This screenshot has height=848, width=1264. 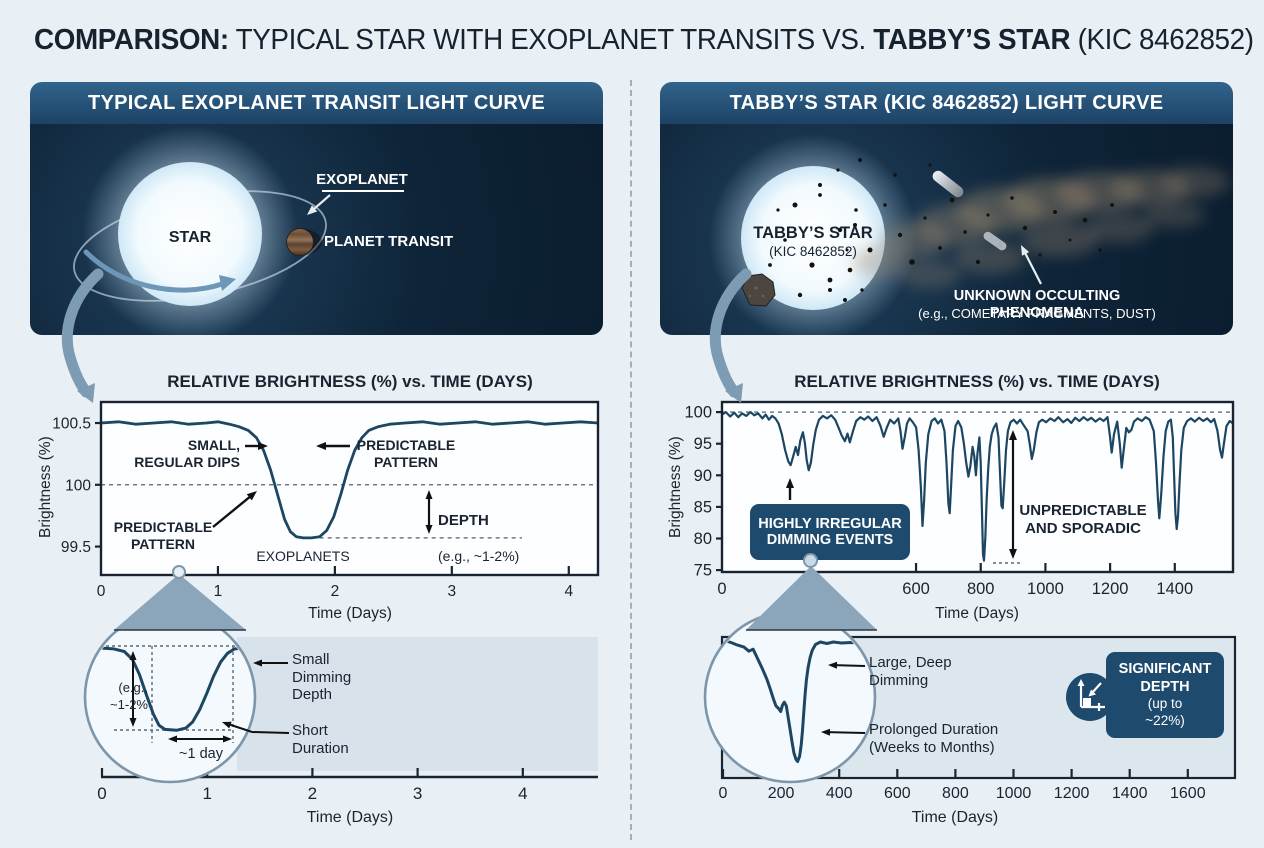 What do you see at coordinates (389, 241) in the screenshot?
I see `planet-transit-label: PLANET TRANSIT` at bounding box center [389, 241].